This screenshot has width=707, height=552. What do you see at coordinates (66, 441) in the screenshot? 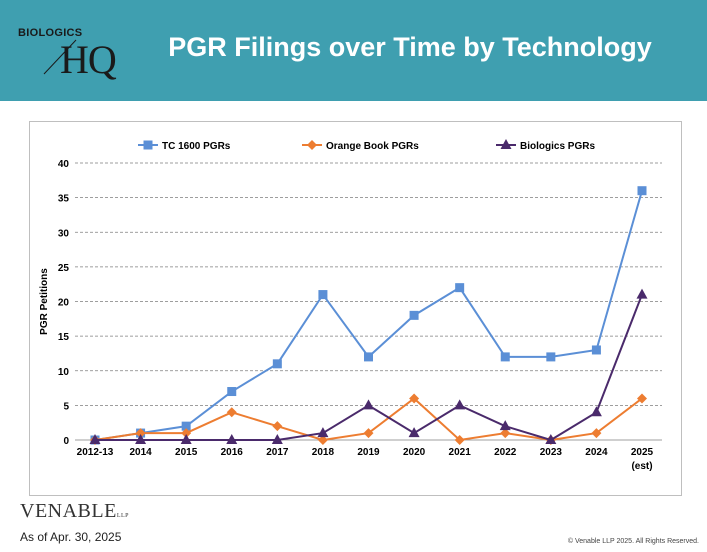
I see `y-tick-label: 0` at bounding box center [66, 441].